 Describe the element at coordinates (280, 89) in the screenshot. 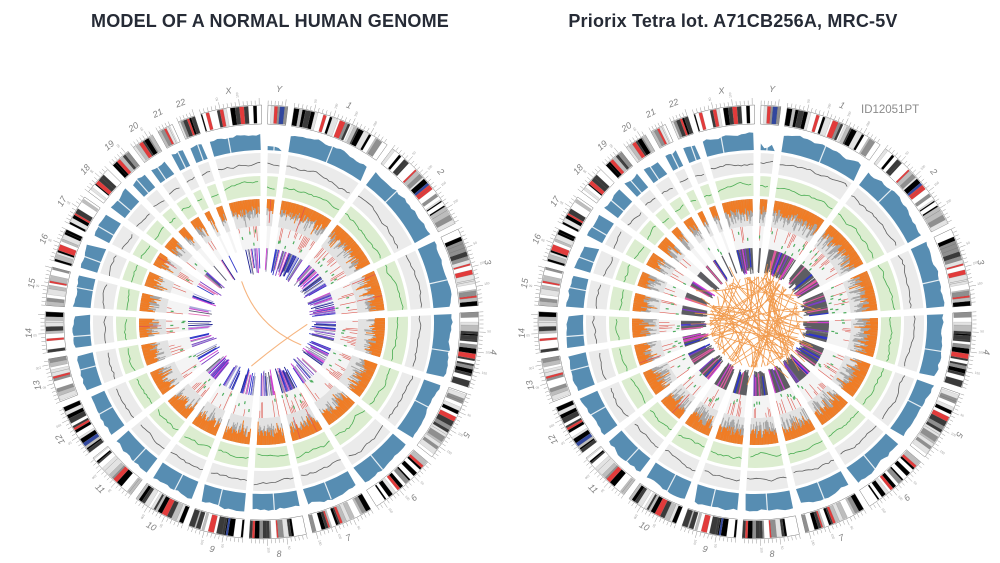

I see `svg-text: Y` at that location.